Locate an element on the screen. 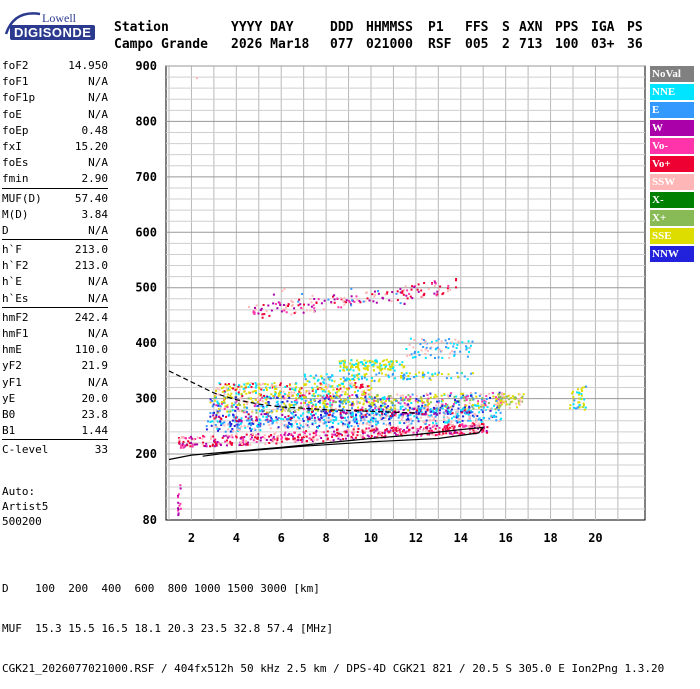  x-tick-label: 16 is located at coordinates (505, 538).